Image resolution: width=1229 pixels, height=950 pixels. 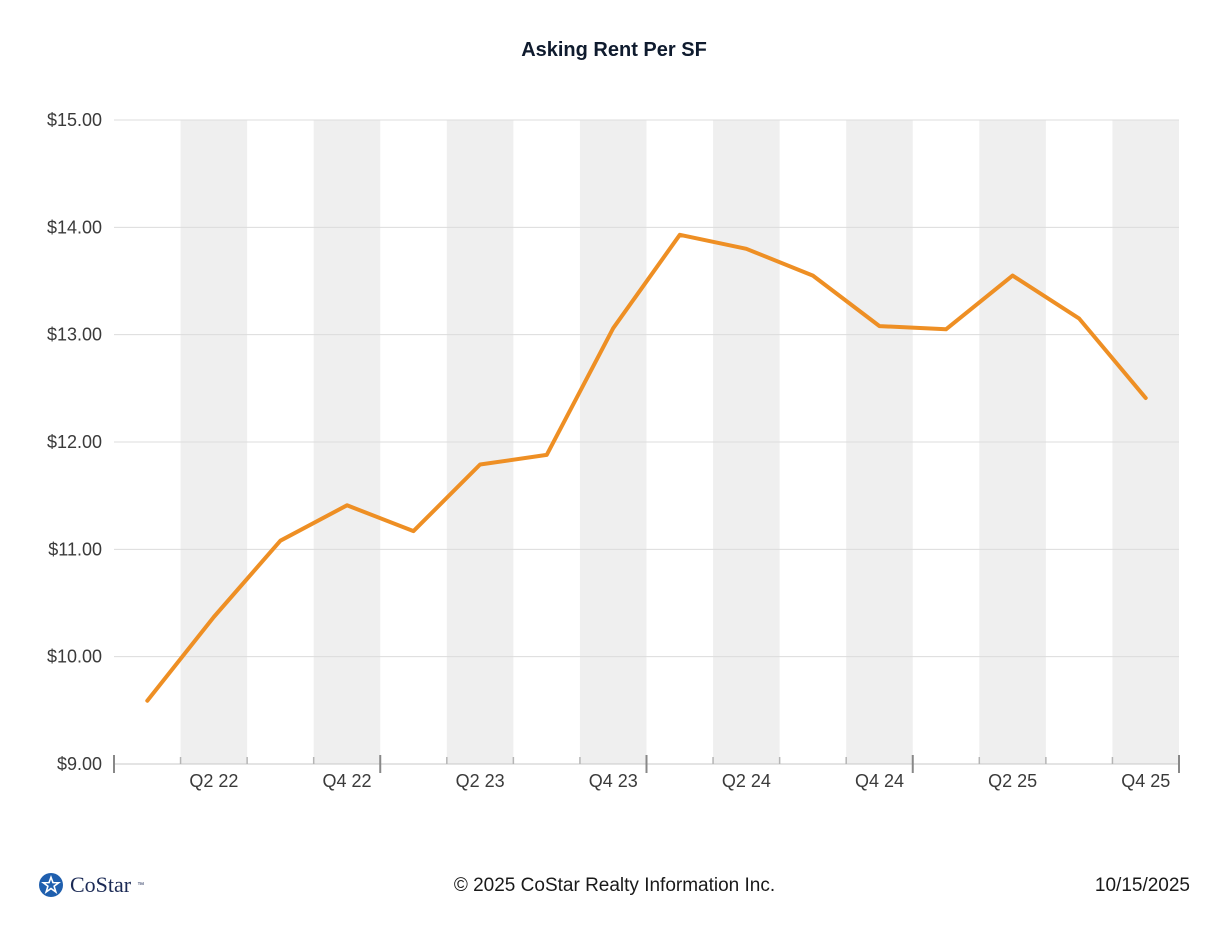 What do you see at coordinates (1145, 781) in the screenshot?
I see `x-tick-label: Q4 25` at bounding box center [1145, 781].